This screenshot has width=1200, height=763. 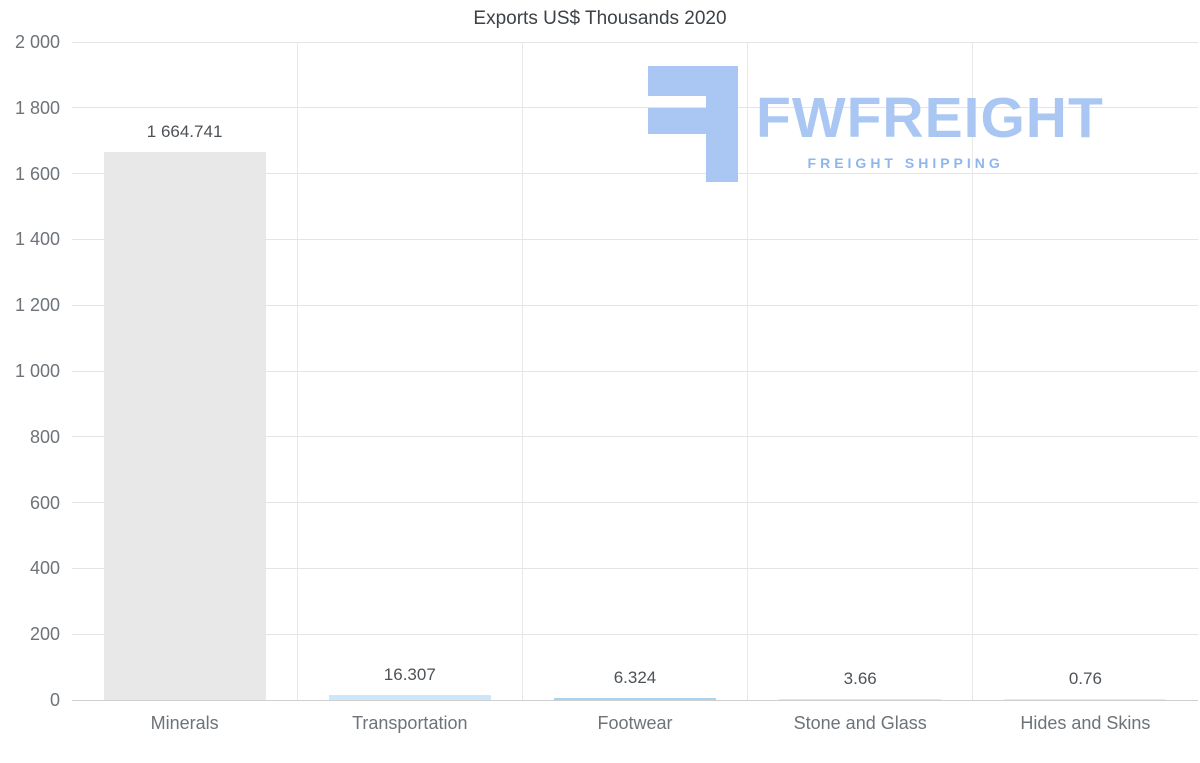 I want to click on y-axis-tick-label: 1 000, so click(x=37, y=371).